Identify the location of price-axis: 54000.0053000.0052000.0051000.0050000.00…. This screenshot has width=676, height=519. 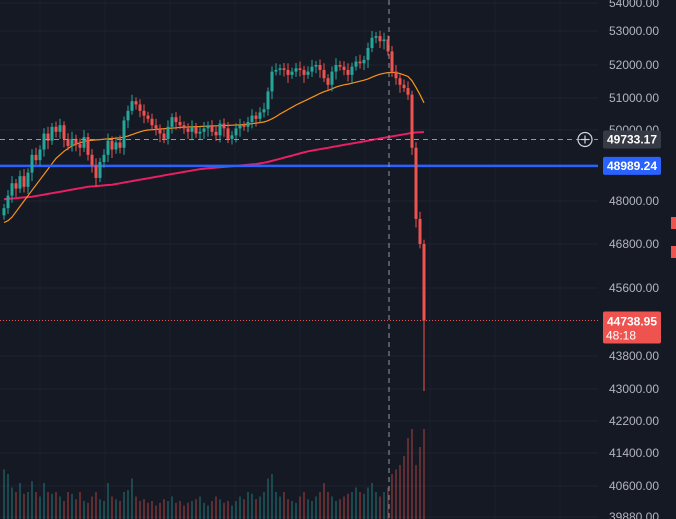
(634, 259).